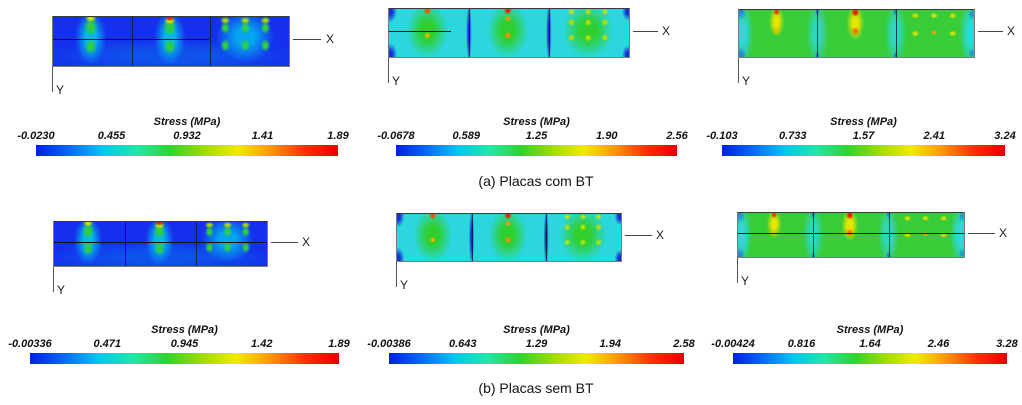 This screenshot has width=1022, height=405. I want to click on colorbar-tick-label: 1.25, so click(536, 136).